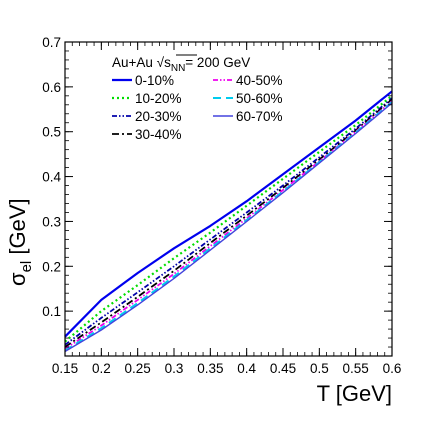  Describe the element at coordinates (178, 68) in the screenshot. I see `legend-header-nn: NN` at that location.